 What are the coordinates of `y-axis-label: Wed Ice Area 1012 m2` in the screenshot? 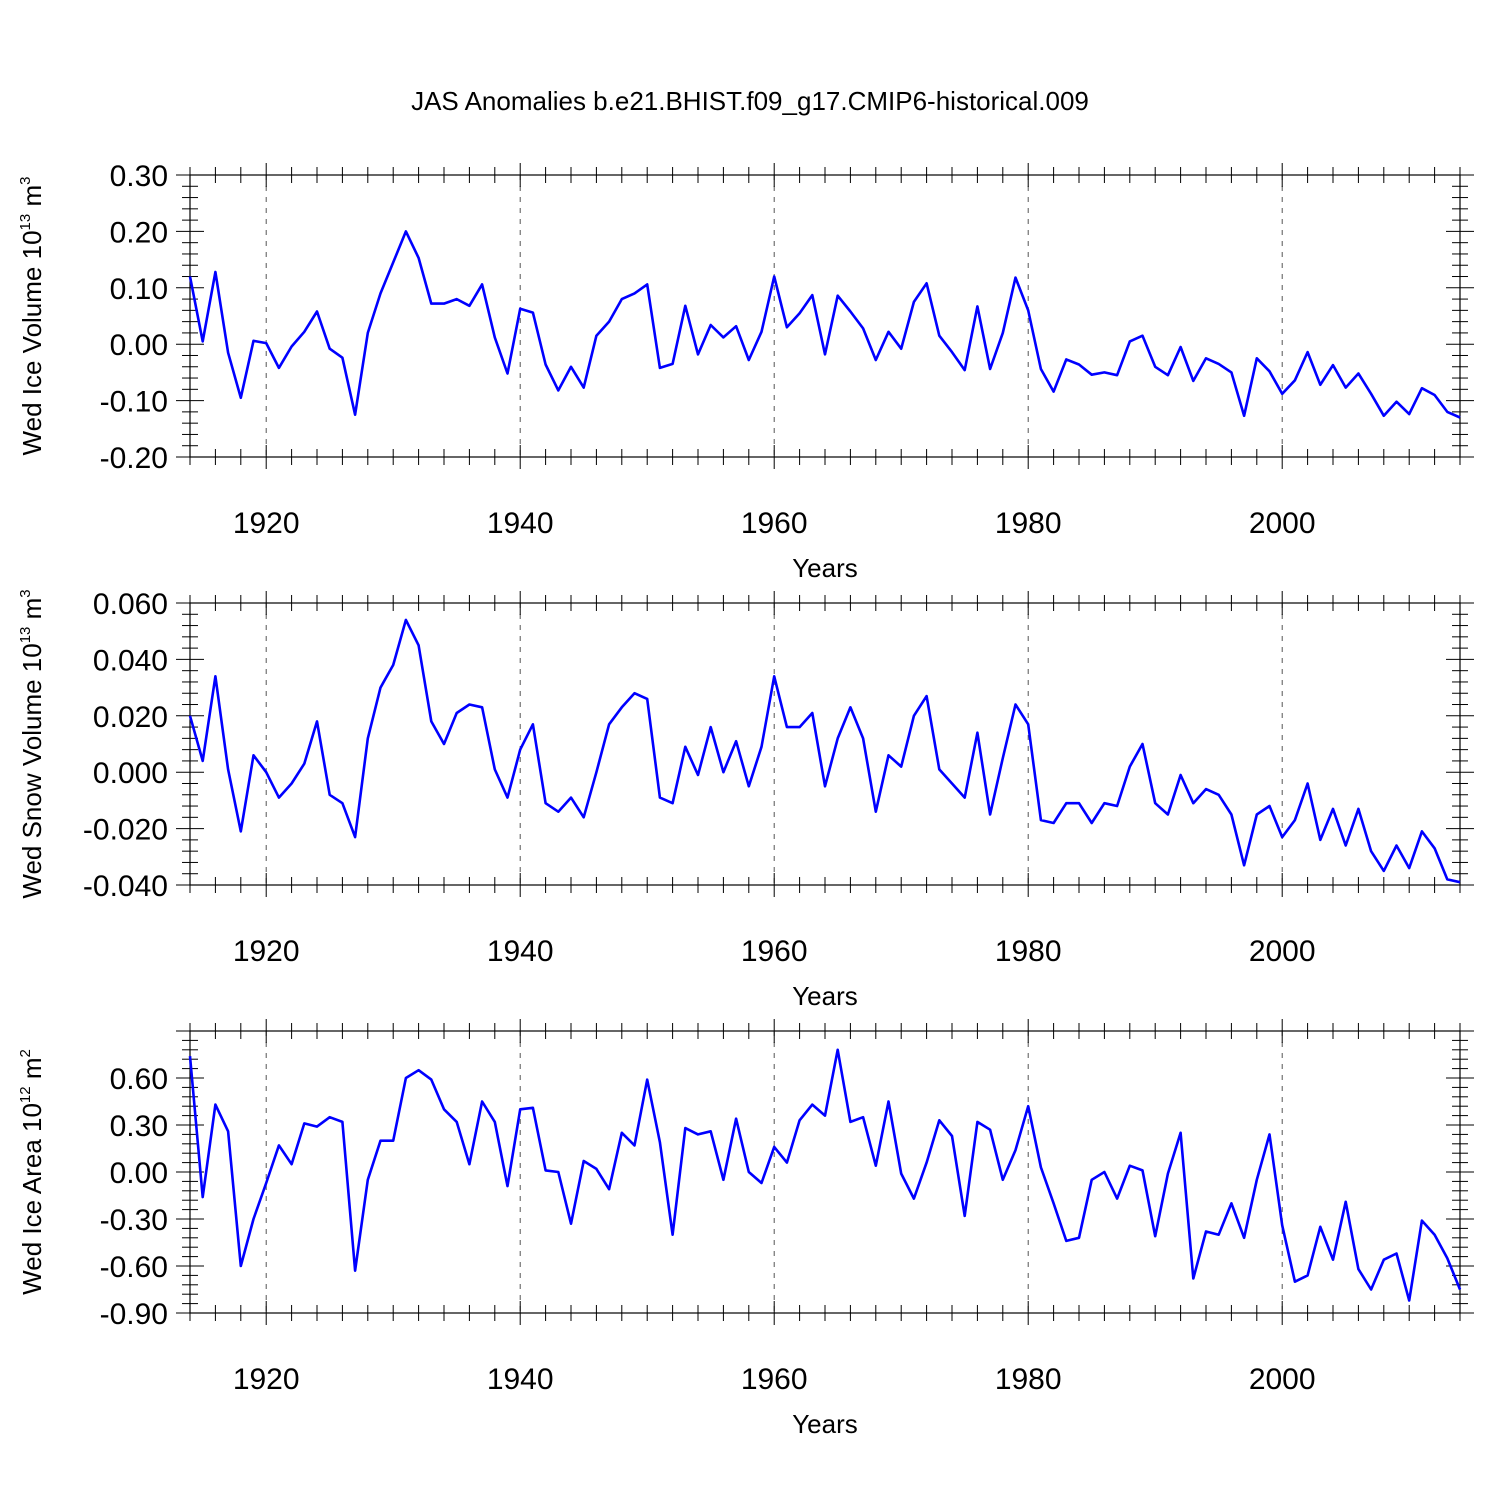 It's located at (32, 1172).